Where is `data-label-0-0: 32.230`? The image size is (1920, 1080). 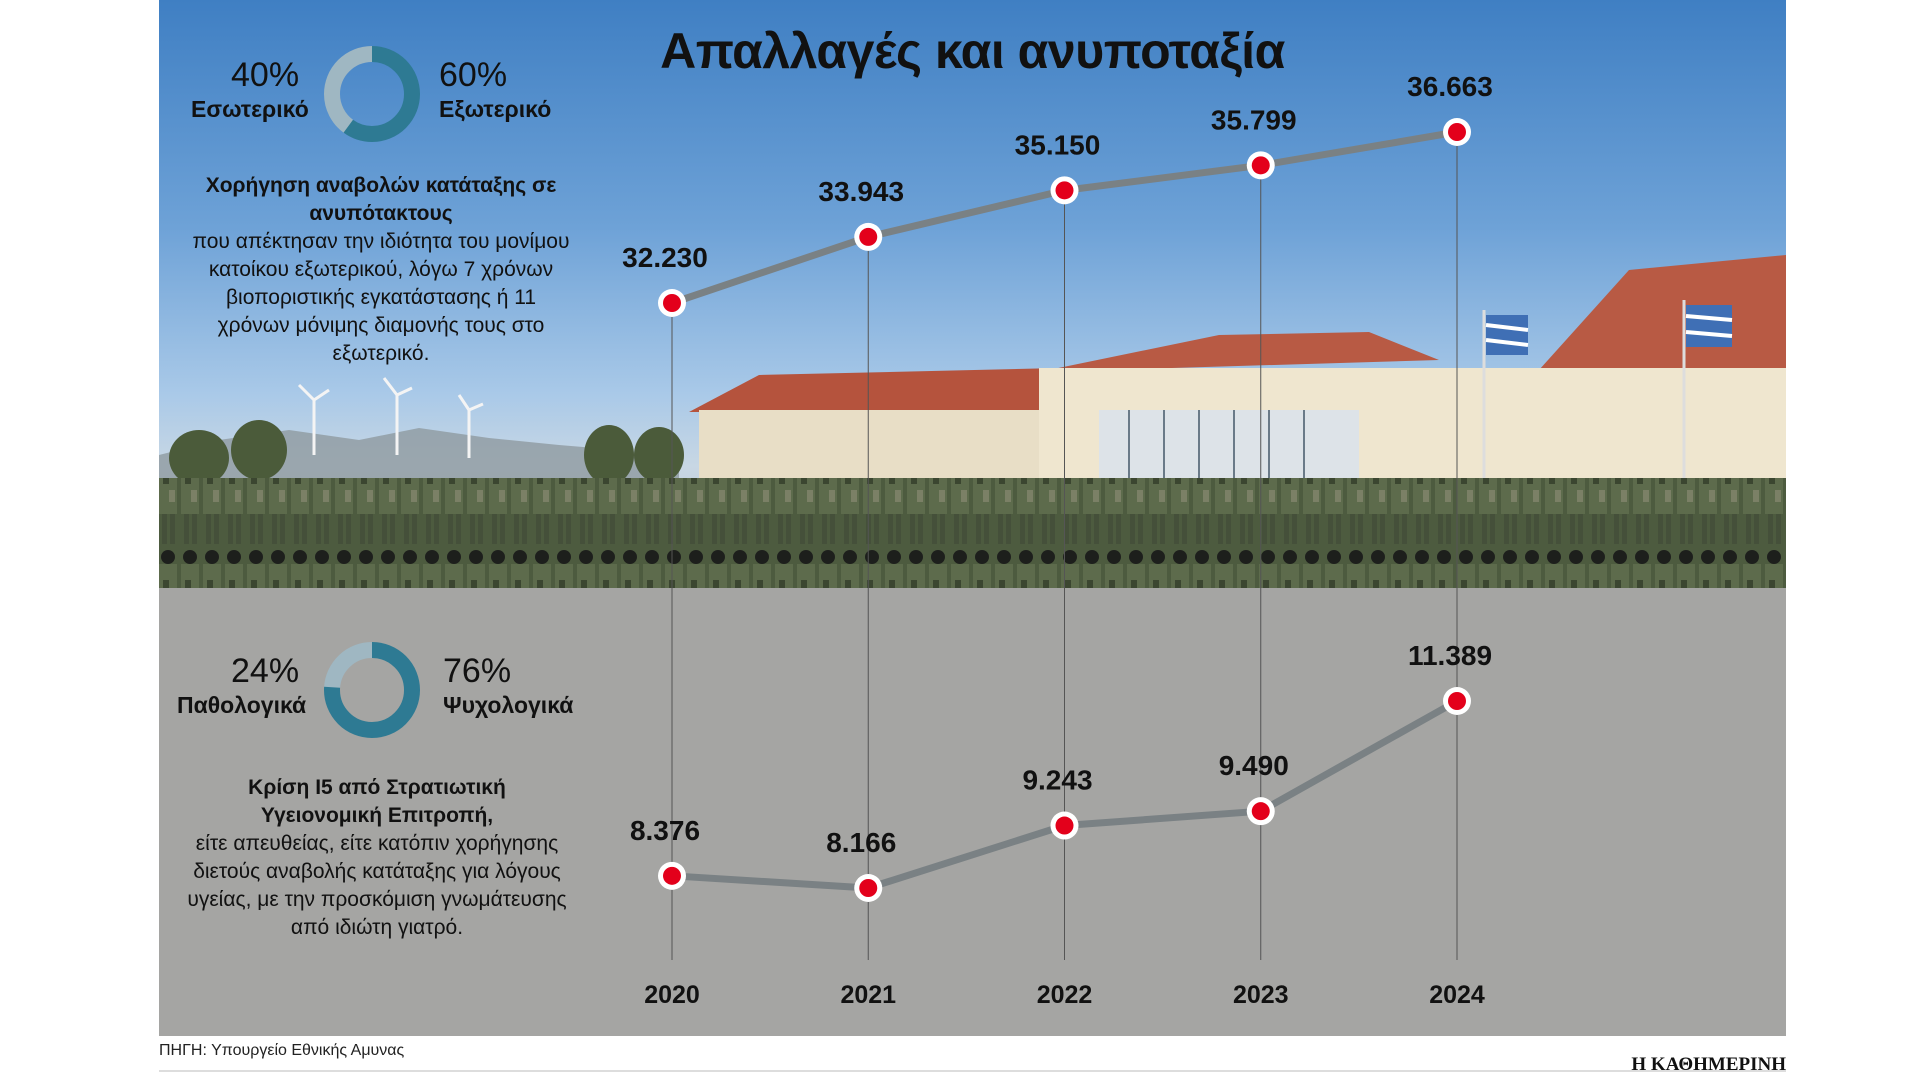 data-label-0-0: 32.230 is located at coordinates (665, 257).